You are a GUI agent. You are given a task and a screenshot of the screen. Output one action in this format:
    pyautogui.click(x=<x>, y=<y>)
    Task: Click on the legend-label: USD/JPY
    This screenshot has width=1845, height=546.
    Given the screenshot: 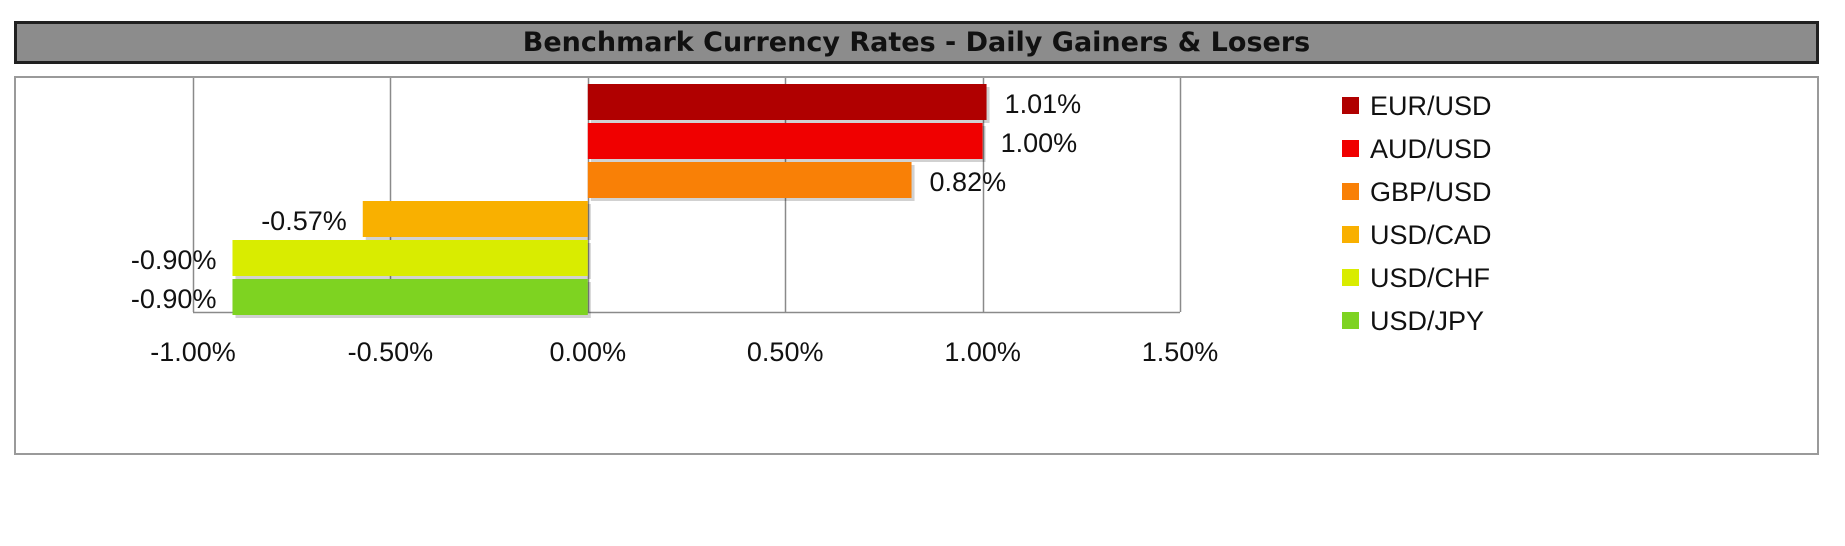 What is the action you would take?
    pyautogui.click(x=1427, y=321)
    